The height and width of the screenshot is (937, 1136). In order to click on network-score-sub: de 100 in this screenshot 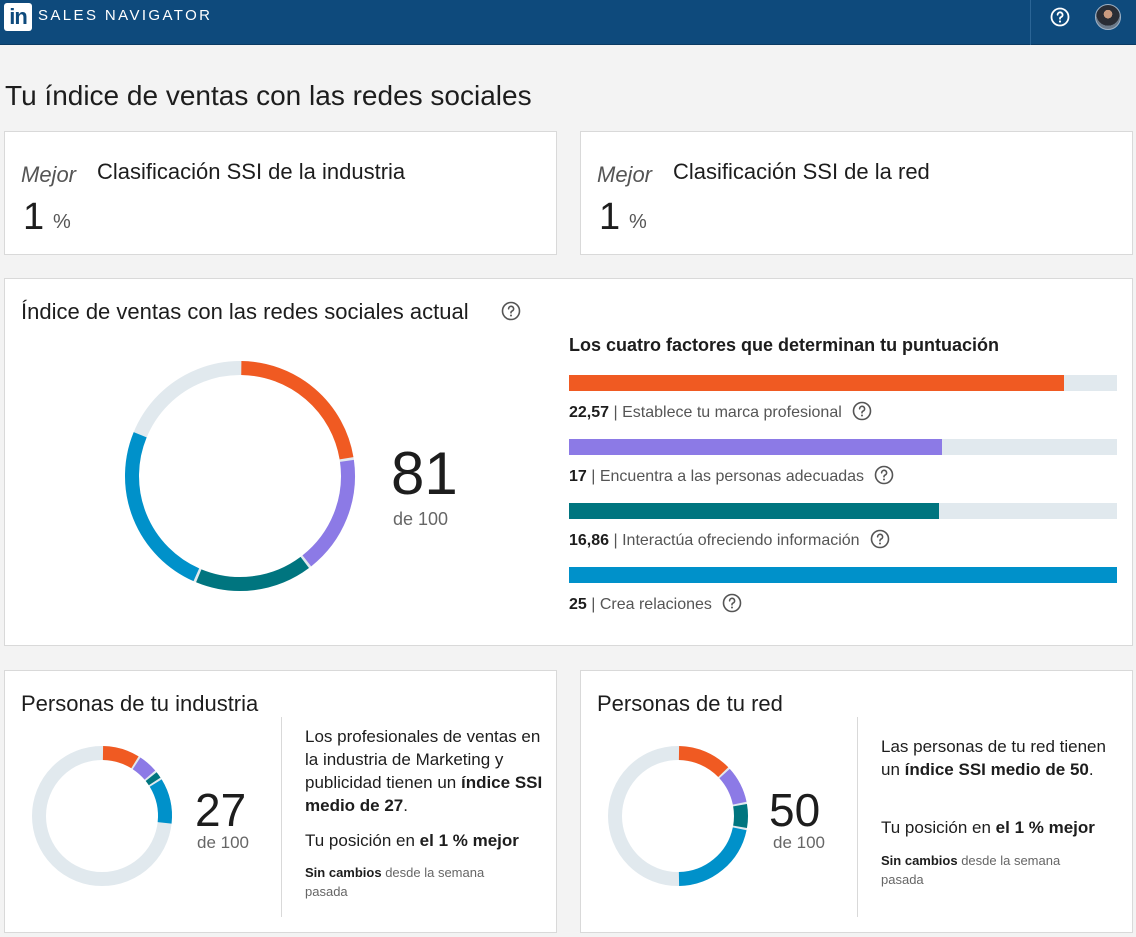, I will do `click(799, 842)`.